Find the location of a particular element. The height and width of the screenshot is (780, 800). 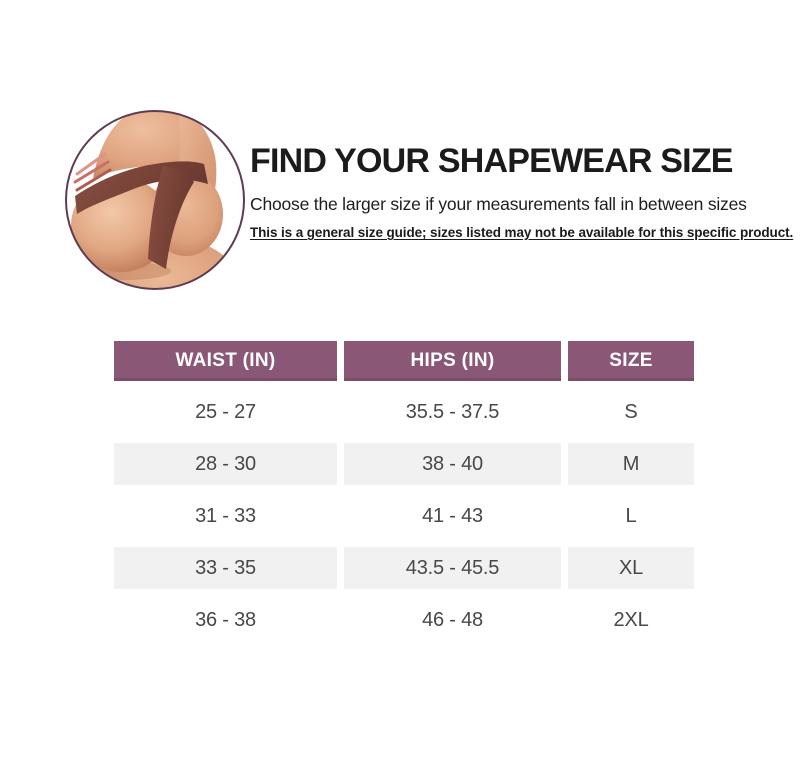

hips-value: 43.5 - 45.5 is located at coordinates (452, 568).